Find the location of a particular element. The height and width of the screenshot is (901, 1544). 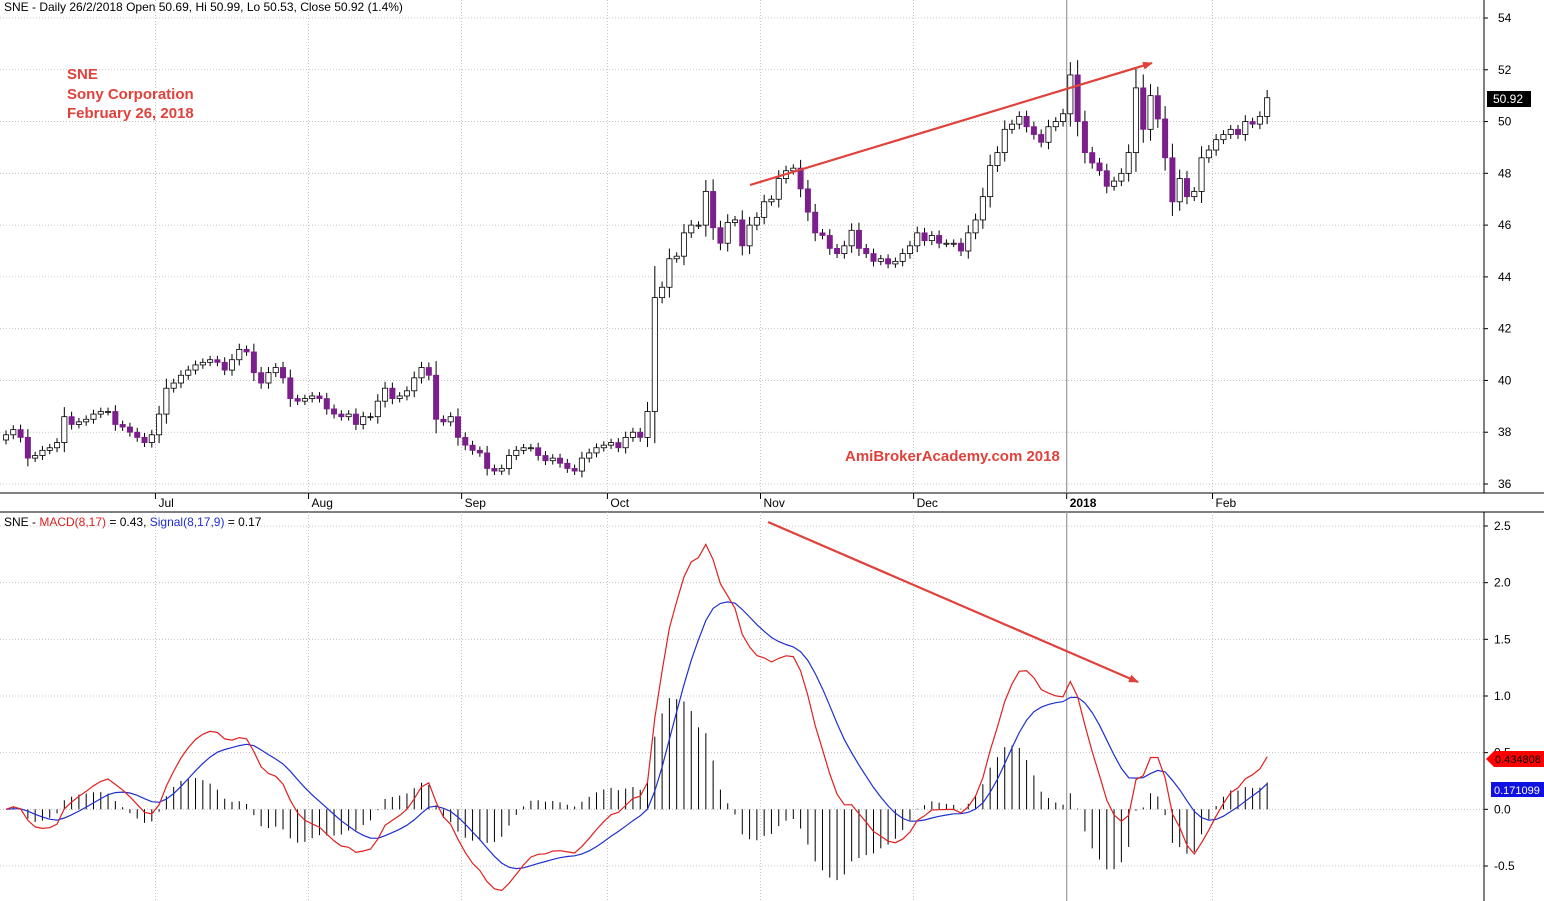

company-label: Sony Corporation is located at coordinates (130, 94).